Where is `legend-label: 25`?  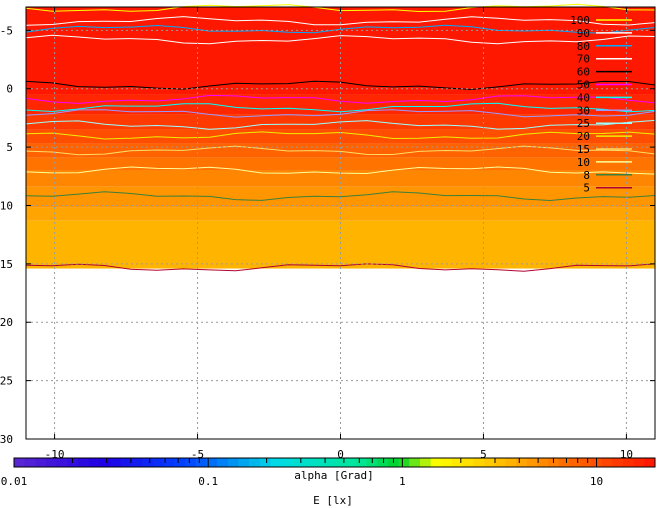 legend-label: 25 is located at coordinates (583, 123).